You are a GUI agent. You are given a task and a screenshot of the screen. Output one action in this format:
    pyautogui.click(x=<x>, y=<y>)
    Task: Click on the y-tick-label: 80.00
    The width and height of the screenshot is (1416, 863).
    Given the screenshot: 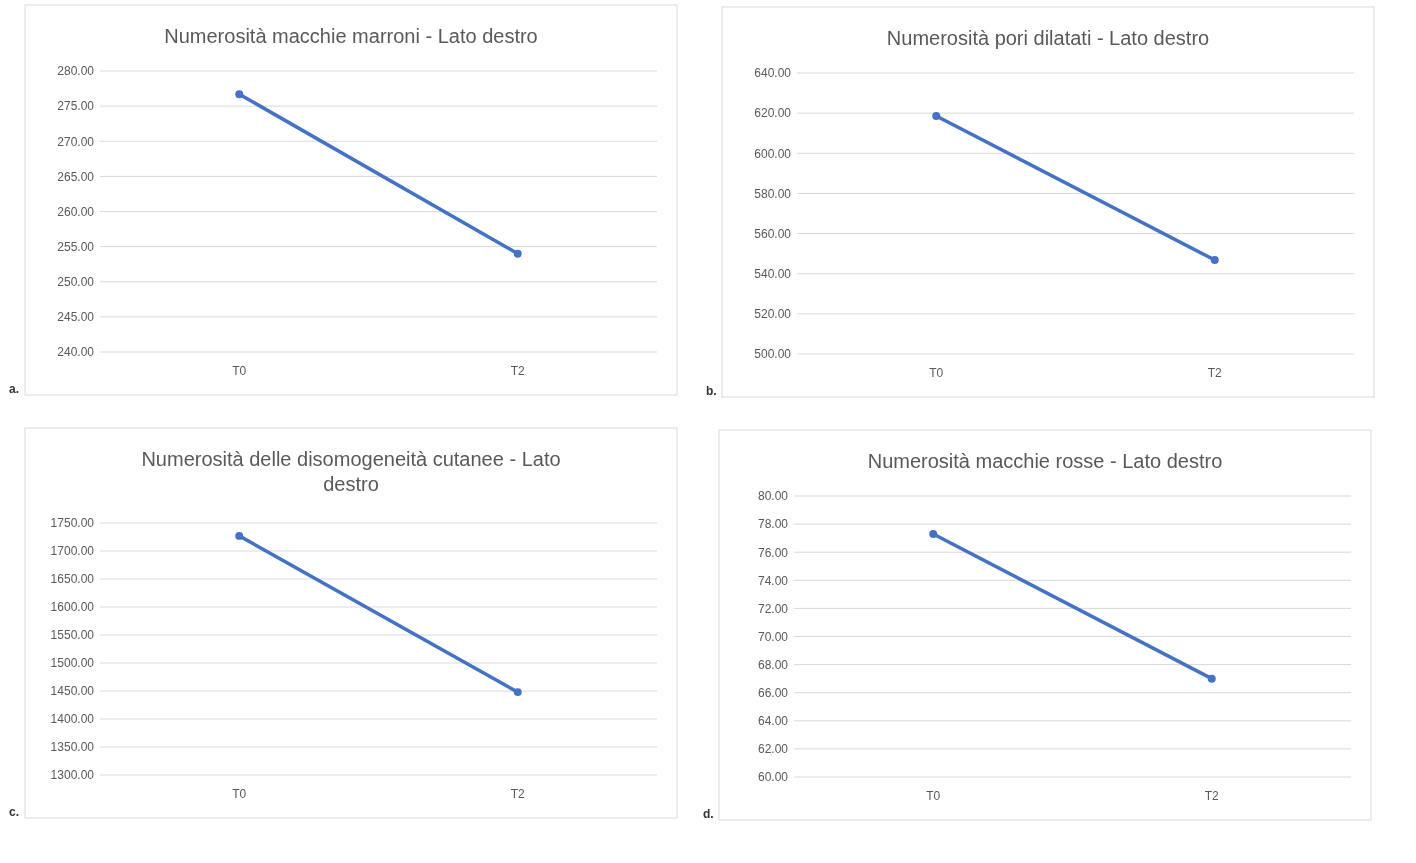 What is the action you would take?
    pyautogui.click(x=773, y=496)
    